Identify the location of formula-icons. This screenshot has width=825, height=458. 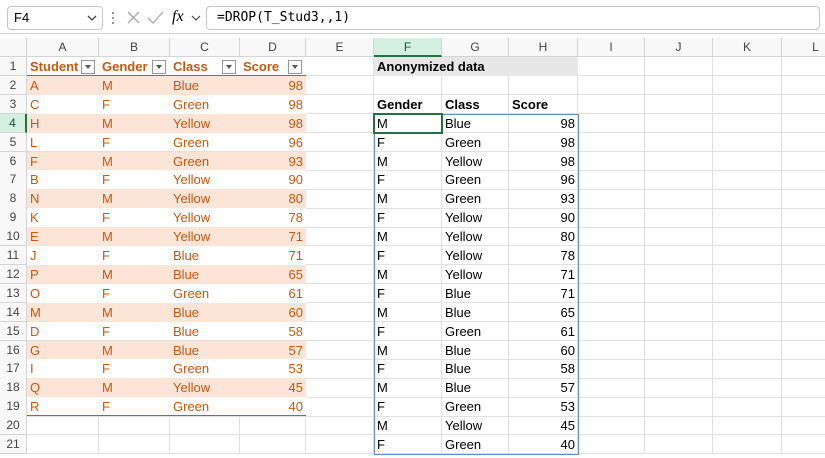
(156, 17).